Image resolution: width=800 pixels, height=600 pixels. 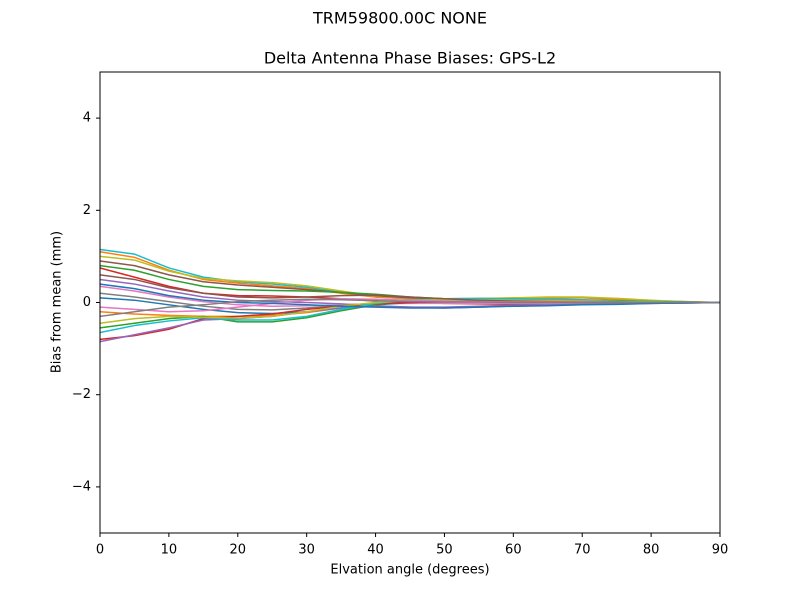 What do you see at coordinates (399, 18) in the screenshot?
I see `suptitle: TRM59800.00C NONE` at bounding box center [399, 18].